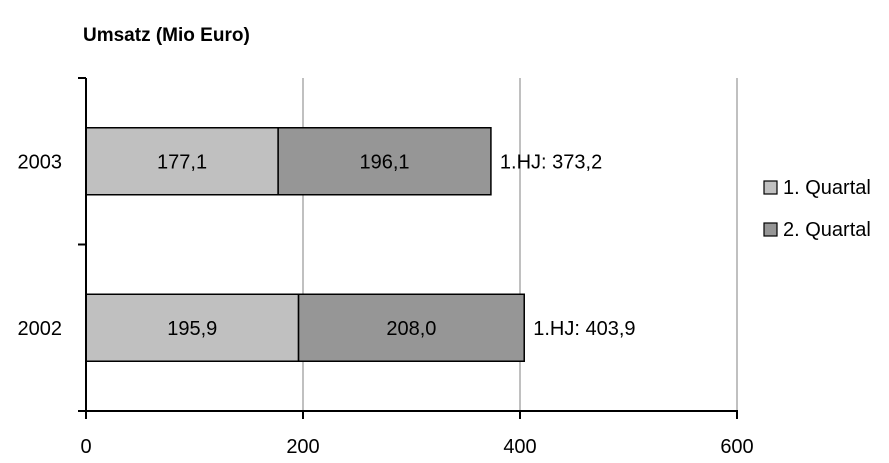 Image resolution: width=889 pixels, height=463 pixels. What do you see at coordinates (584, 329) in the screenshot?
I see `total-label-2002: 1.HJ: 403,9` at bounding box center [584, 329].